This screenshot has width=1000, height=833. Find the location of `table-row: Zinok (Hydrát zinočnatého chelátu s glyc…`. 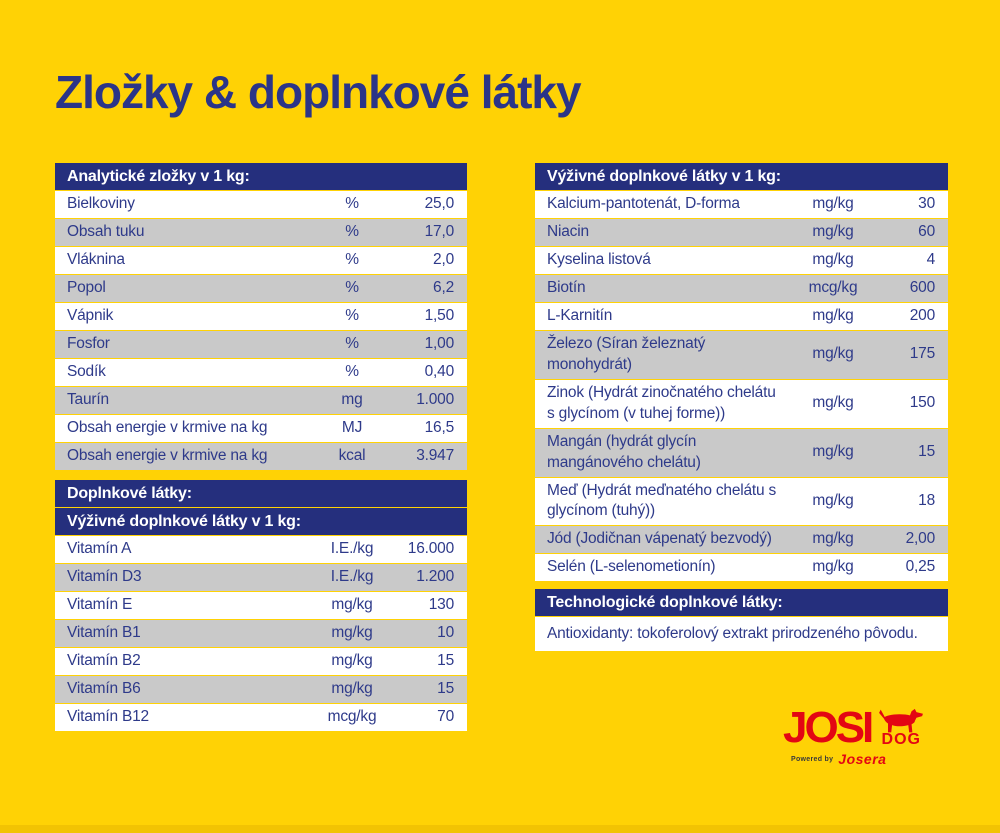

table-row: Zinok (Hydrát zinočnatého chelátu s glyc… is located at coordinates (741, 403).